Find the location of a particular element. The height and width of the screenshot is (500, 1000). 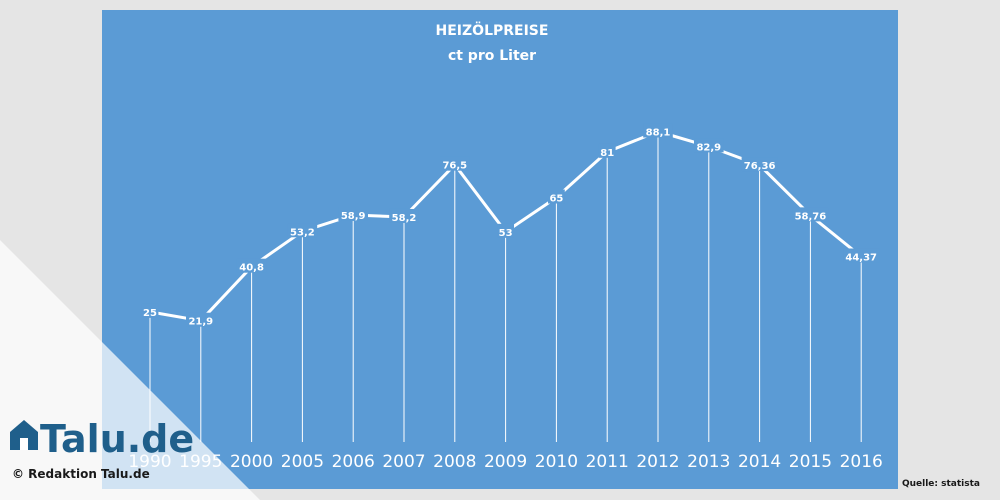

data-label: 25 is located at coordinates (150, 313).